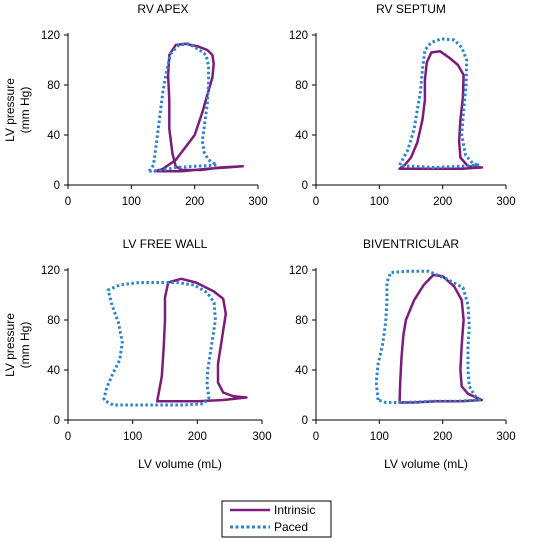 The width and height of the screenshot is (539, 540). Describe the element at coordinates (294, 510) in the screenshot. I see `legend-label-intrinsic: Intrinsic` at that location.